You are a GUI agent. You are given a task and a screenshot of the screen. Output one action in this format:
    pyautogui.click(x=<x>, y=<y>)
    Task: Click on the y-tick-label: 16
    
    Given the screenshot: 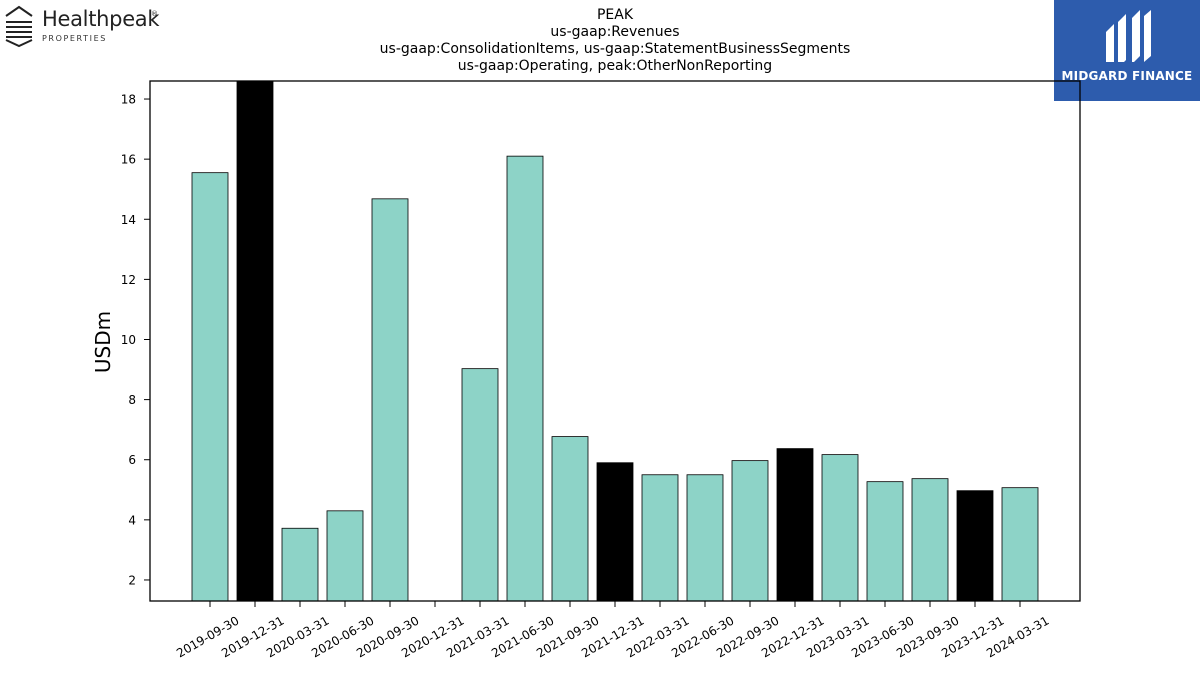 What is the action you would take?
    pyautogui.click(x=128, y=160)
    